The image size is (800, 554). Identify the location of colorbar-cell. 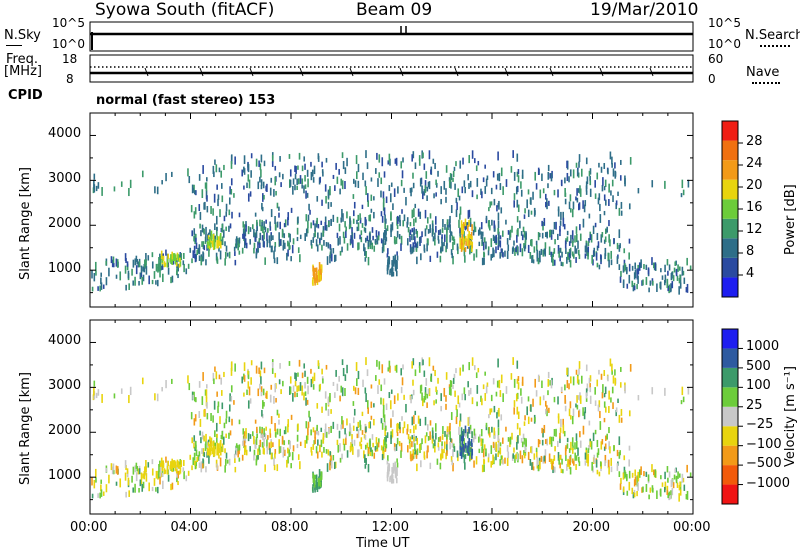
(730, 416).